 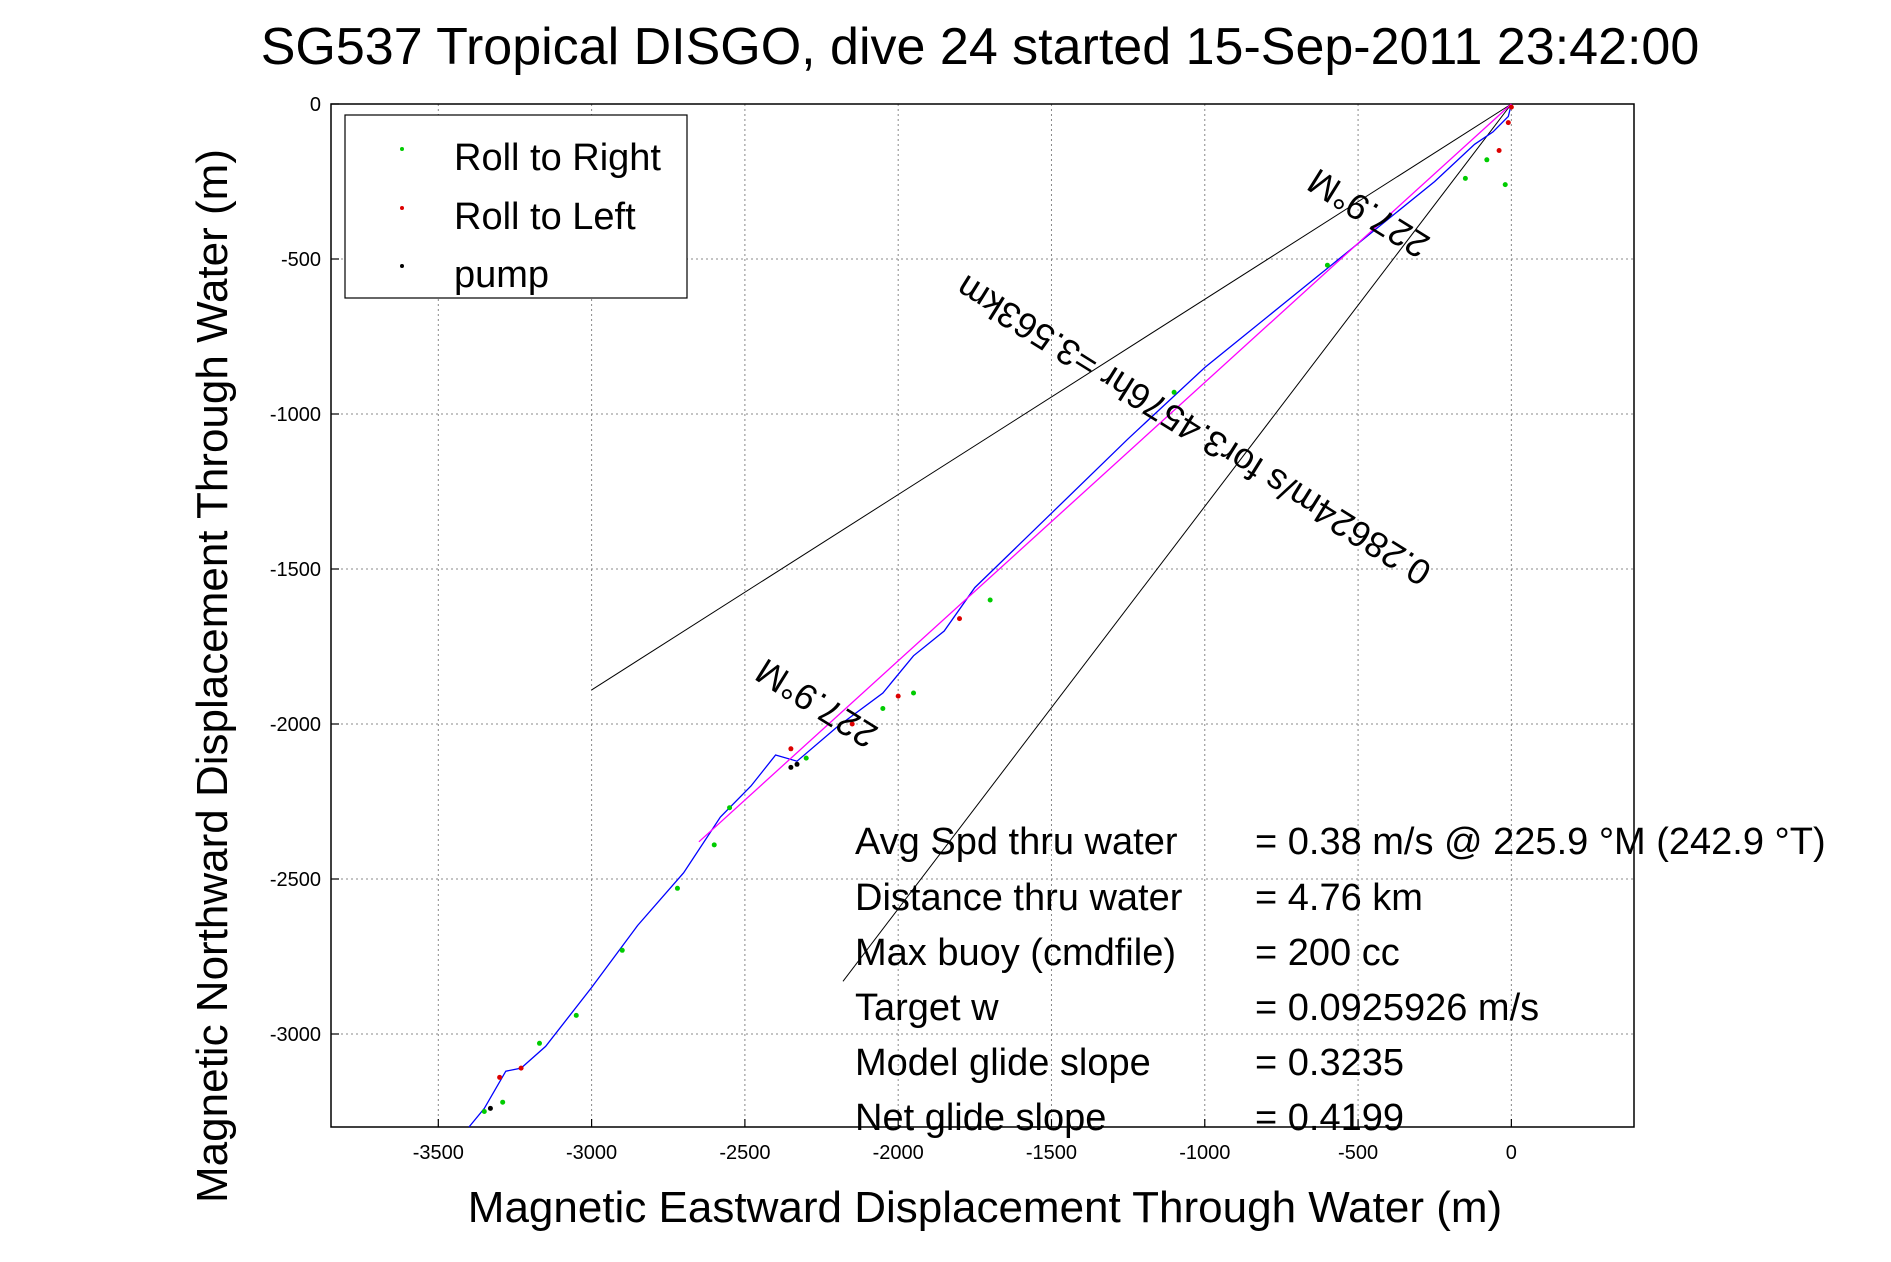 I want to click on x-tick-label: -3500, so click(x=438, y=1153).